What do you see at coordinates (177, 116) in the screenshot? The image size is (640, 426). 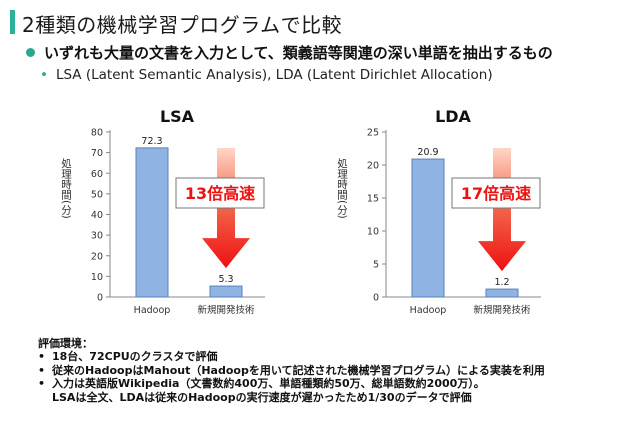 I see `chart-title: LSA` at bounding box center [177, 116].